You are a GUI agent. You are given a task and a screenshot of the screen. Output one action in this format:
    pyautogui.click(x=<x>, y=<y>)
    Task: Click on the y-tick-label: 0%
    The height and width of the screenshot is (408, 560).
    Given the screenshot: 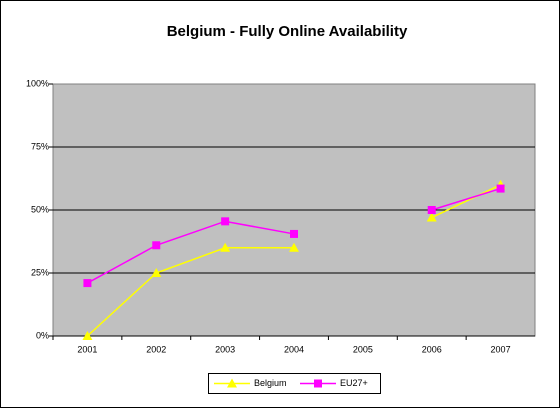 What is the action you would take?
    pyautogui.click(x=42, y=335)
    